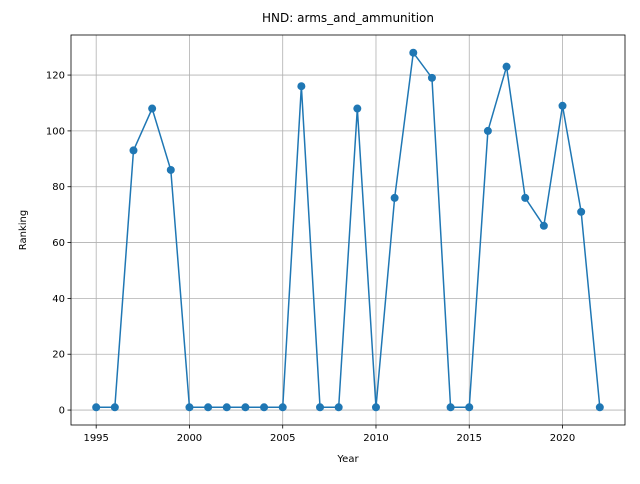  Describe the element at coordinates (469, 438) in the screenshot. I see `x-tick-label: 2015` at that location.